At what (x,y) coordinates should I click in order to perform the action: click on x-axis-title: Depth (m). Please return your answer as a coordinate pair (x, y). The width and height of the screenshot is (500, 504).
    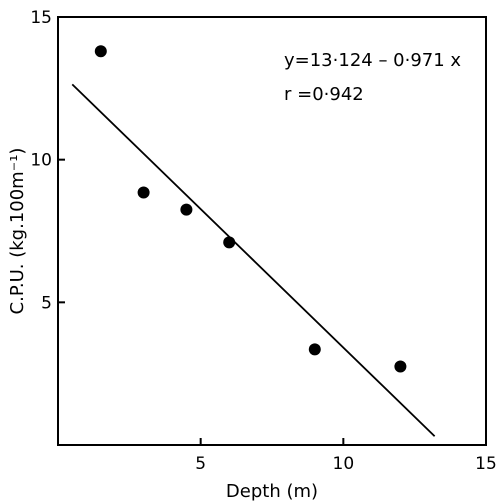
    Looking at the image, I should click on (272, 491).